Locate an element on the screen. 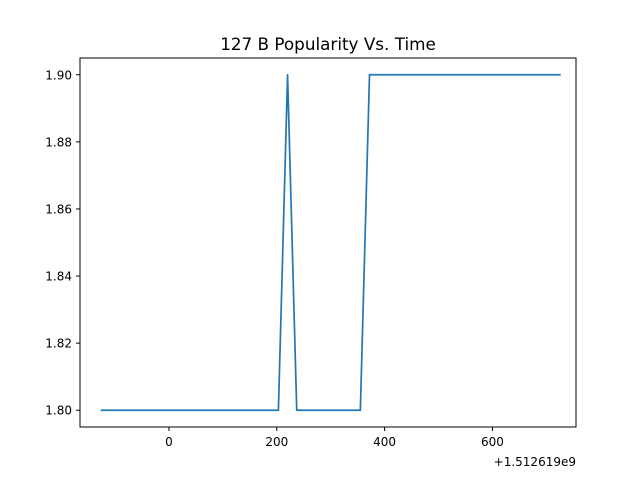 This screenshot has height=480, width=640. x-tick-label: 0 is located at coordinates (169, 442).